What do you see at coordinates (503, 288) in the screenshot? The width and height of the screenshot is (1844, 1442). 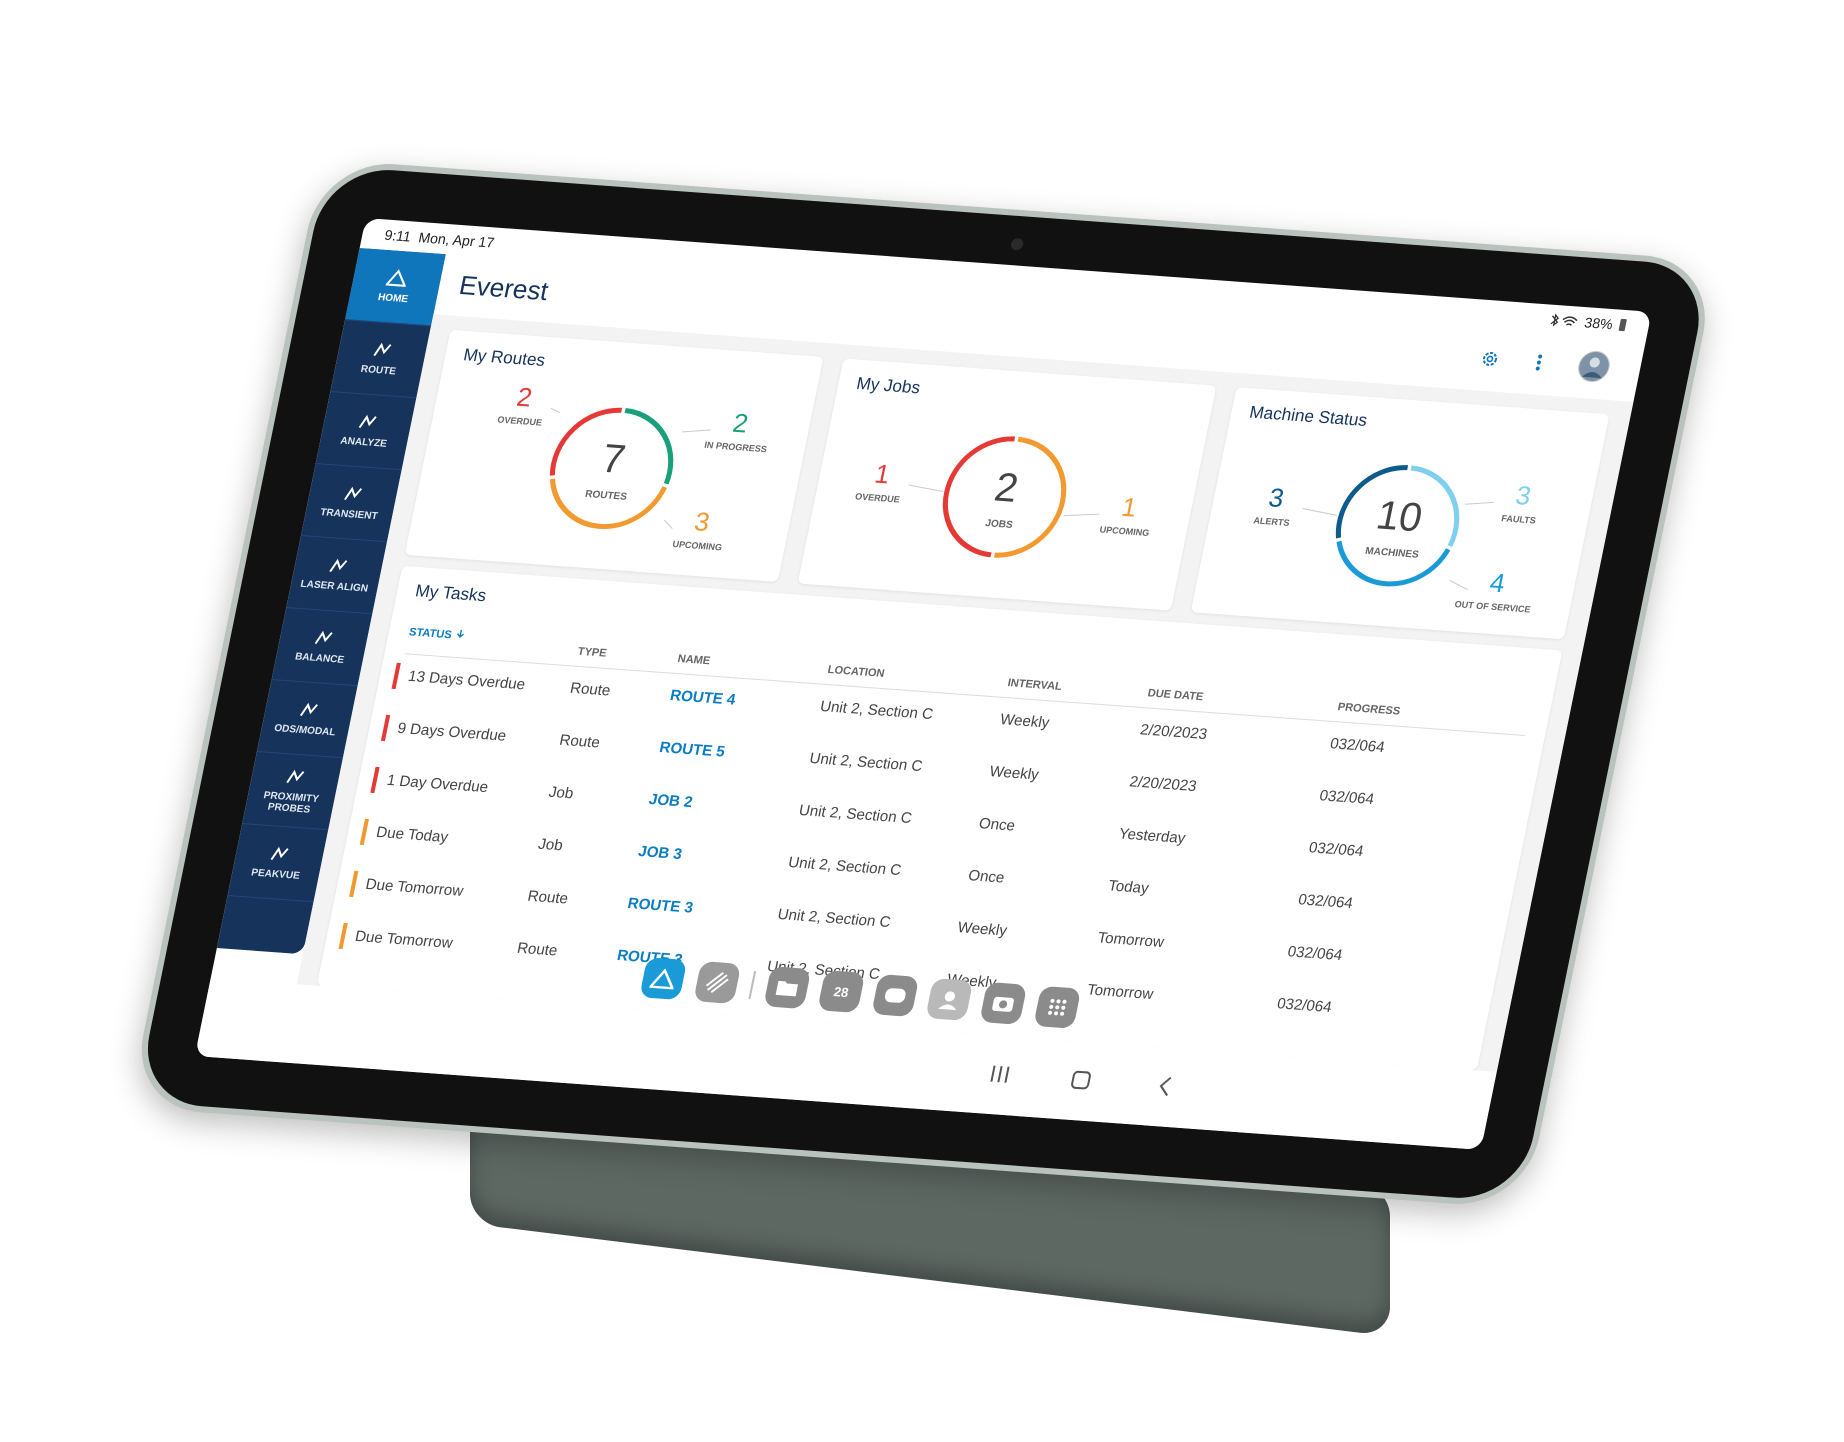 I see `app-title: Everest` at bounding box center [503, 288].